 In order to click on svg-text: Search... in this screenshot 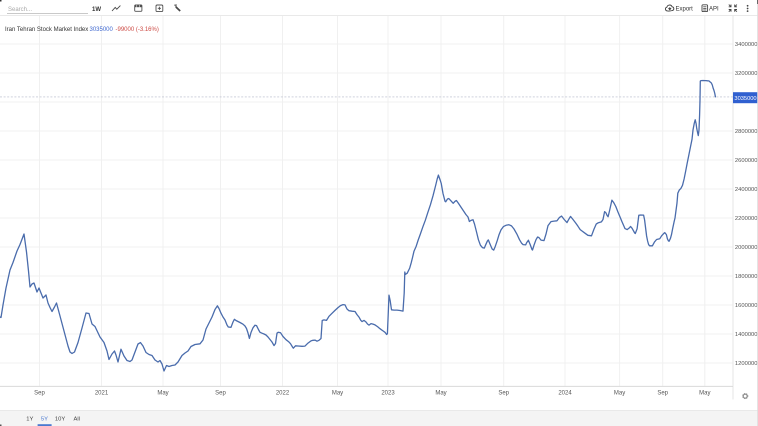, I will do `click(20, 10)`.